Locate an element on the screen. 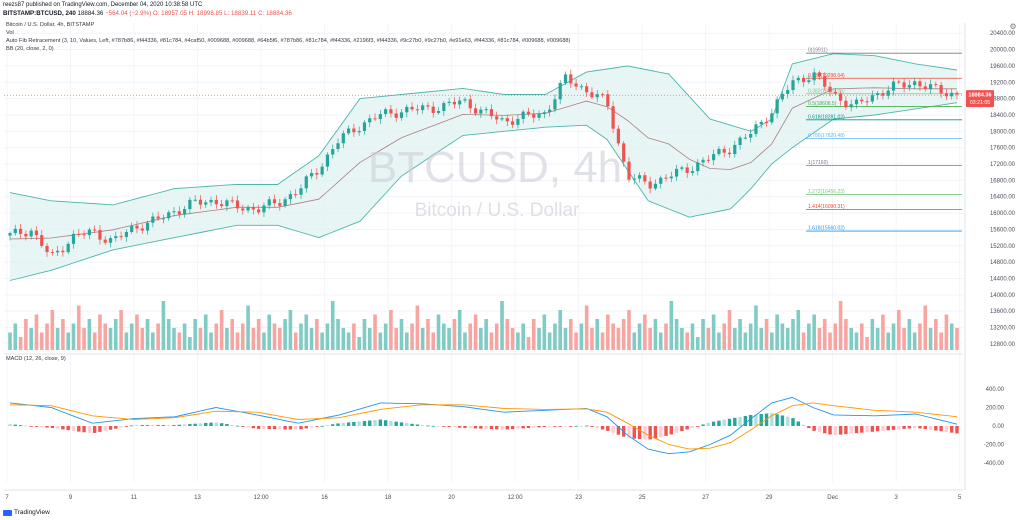 This screenshot has width=1024, height=520. price-tick-label: 16800.00 is located at coordinates (1003, 181).